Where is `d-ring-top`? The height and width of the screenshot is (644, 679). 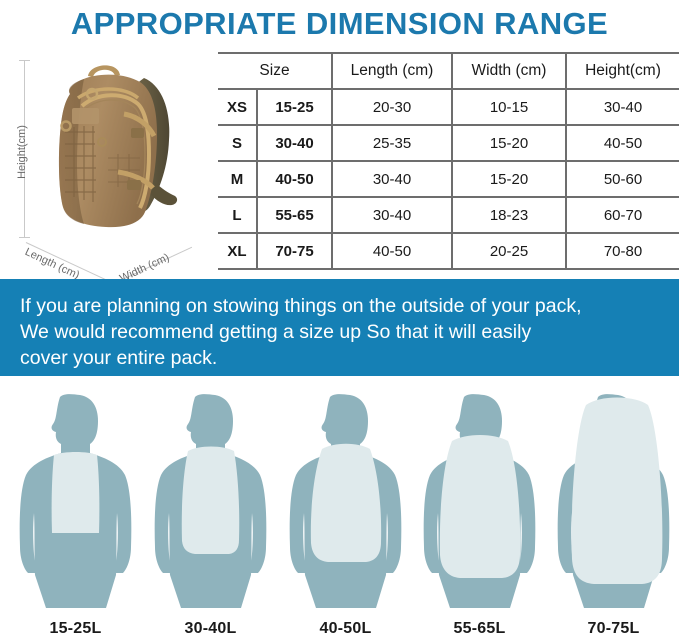
d-ring-top is located at coordinates (92, 94).